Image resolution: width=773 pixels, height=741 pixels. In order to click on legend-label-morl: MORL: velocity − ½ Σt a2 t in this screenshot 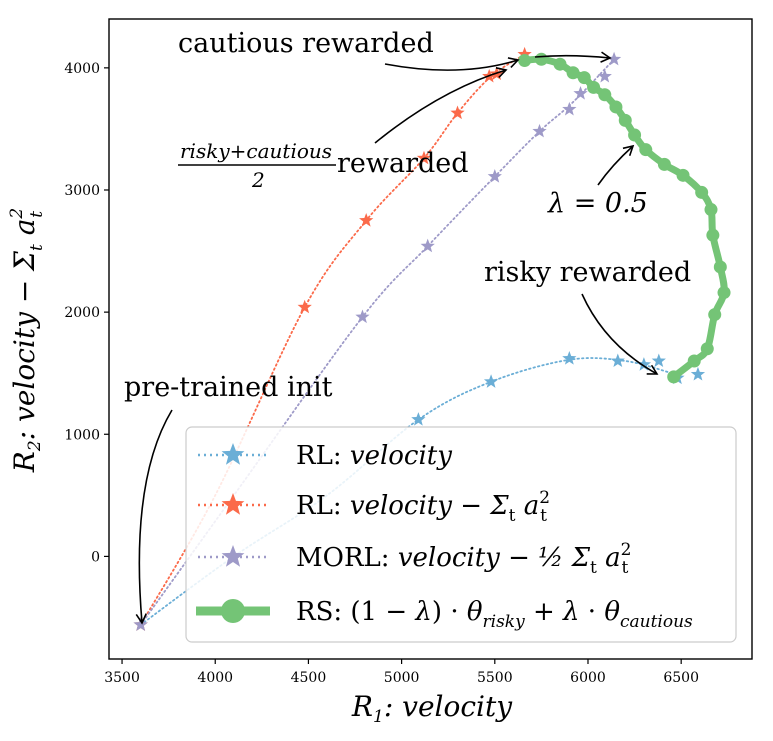, I will do `click(463, 559)`.